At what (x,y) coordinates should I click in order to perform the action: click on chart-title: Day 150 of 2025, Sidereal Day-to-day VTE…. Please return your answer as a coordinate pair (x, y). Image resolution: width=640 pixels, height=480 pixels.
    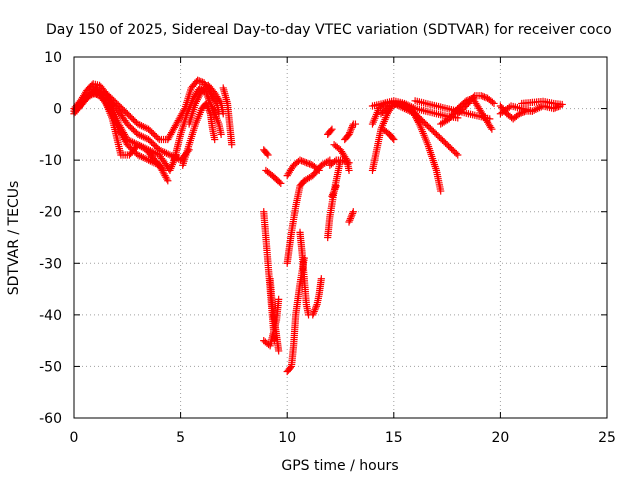
    Looking at the image, I should click on (329, 30).